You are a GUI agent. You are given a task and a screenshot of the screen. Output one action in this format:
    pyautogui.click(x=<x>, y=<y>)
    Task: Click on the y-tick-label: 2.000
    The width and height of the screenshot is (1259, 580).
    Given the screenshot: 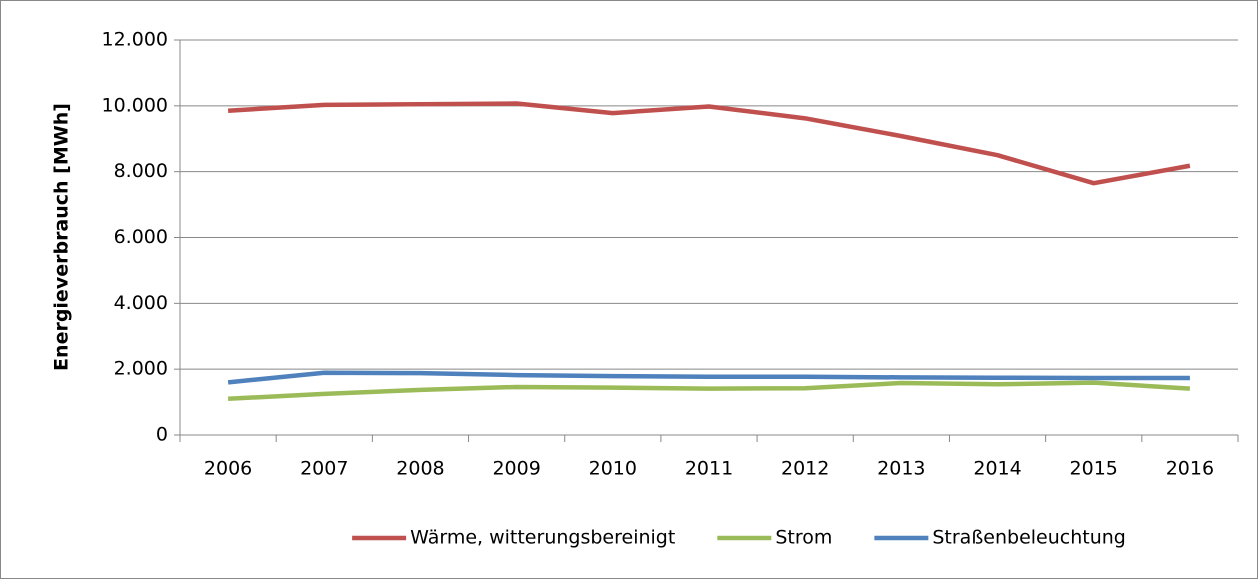 What is the action you would take?
    pyautogui.click(x=141, y=369)
    